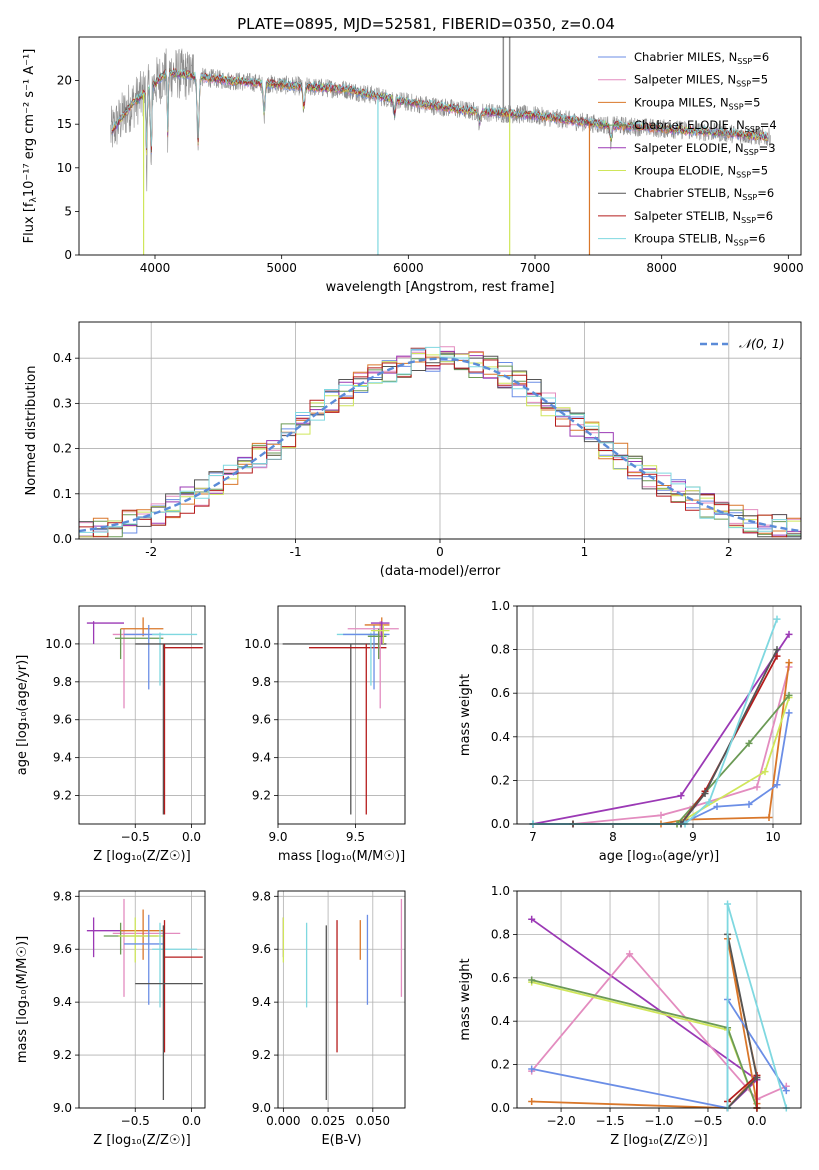  Describe the element at coordinates (142, 999) in the screenshot. I see `mass_vs_Z-frame` at that location.